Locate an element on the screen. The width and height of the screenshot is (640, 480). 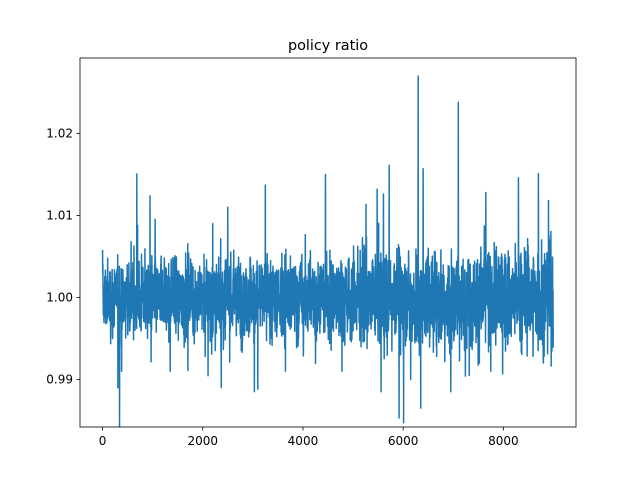
y-tick-label: 1.00 is located at coordinates (59, 297).